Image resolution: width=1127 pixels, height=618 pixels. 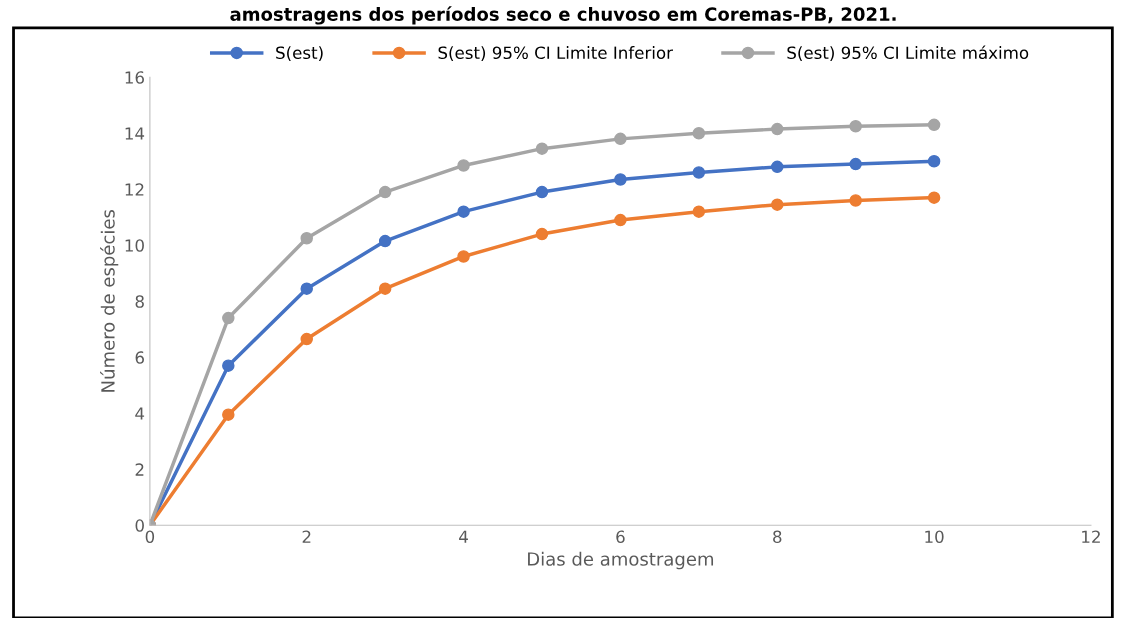 I want to click on legend-label: S(est) 95% CI Limite máximo, so click(x=908, y=53).